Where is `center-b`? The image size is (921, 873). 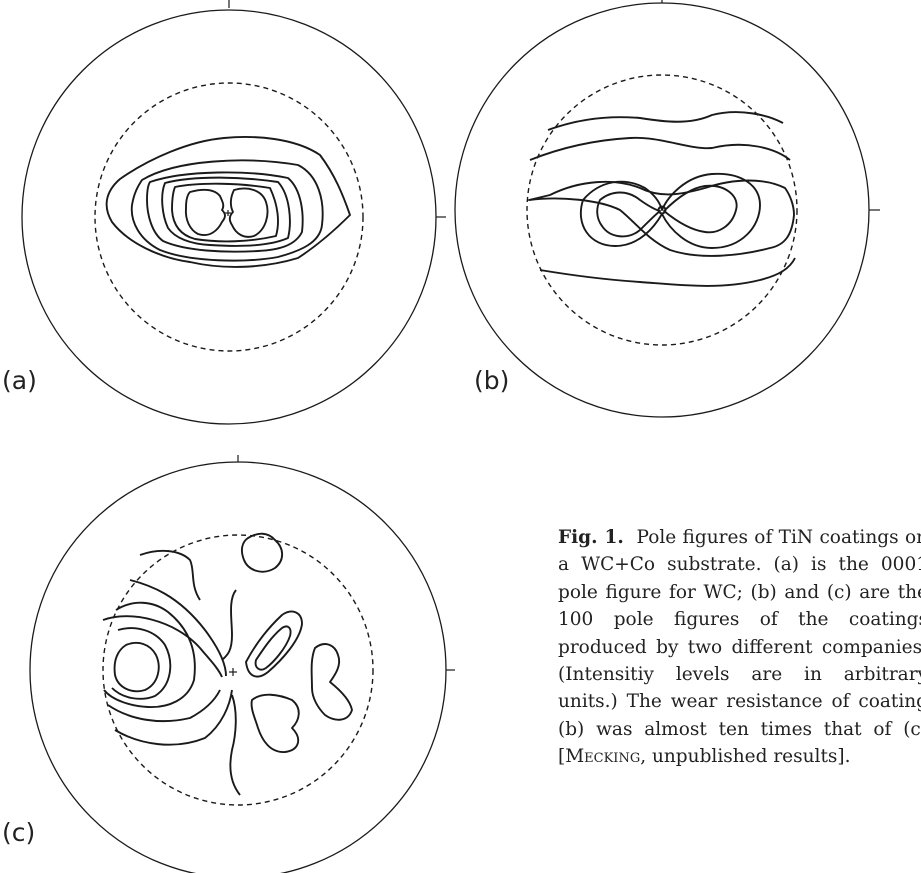
center-b is located at coordinates (662, 210).